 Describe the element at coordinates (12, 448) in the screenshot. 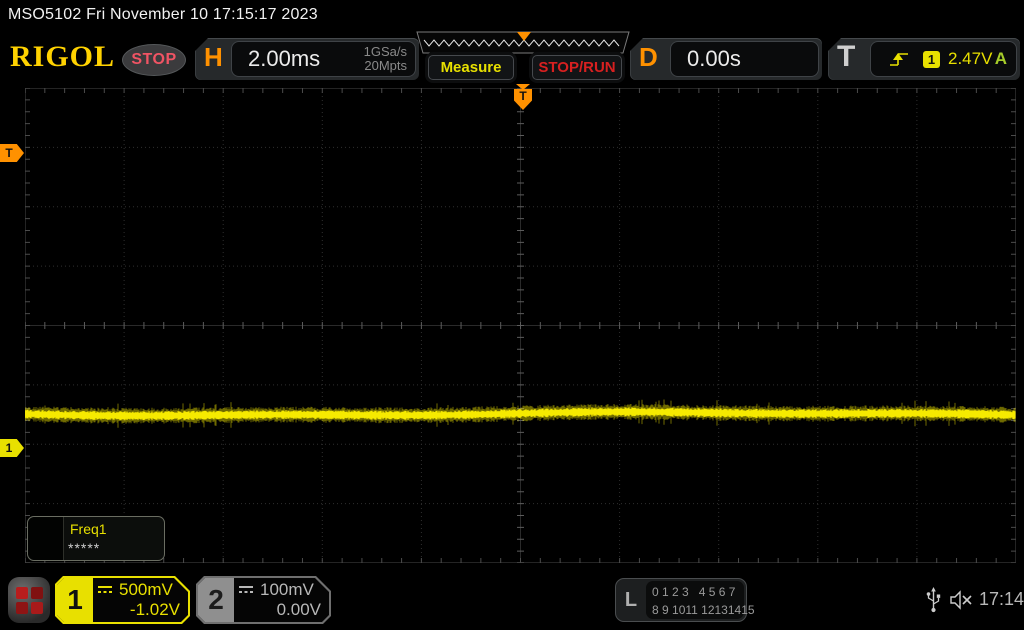

I see `channel1-offset-marker: 1` at that location.